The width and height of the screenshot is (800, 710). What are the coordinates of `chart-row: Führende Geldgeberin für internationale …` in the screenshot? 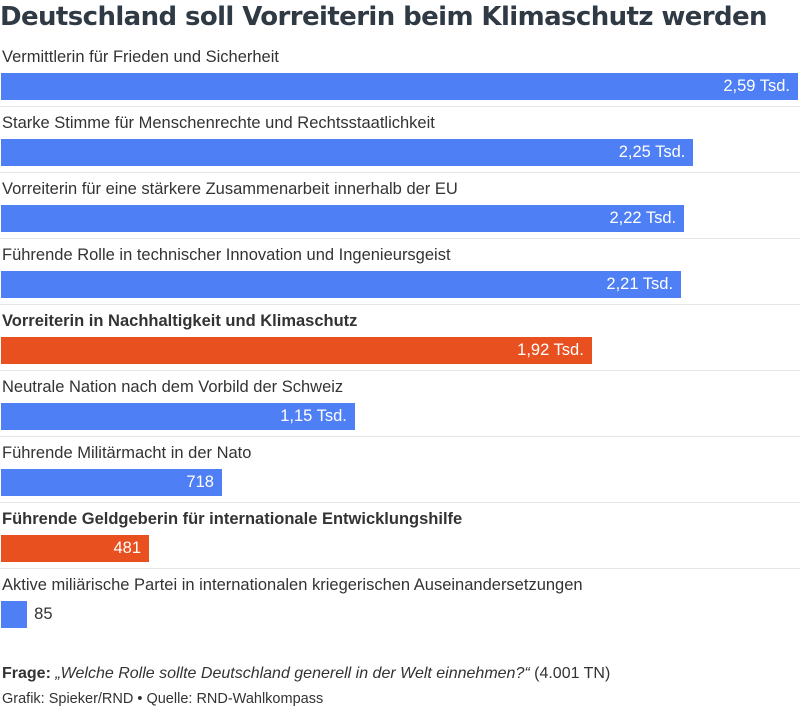 It's located at (400, 539).